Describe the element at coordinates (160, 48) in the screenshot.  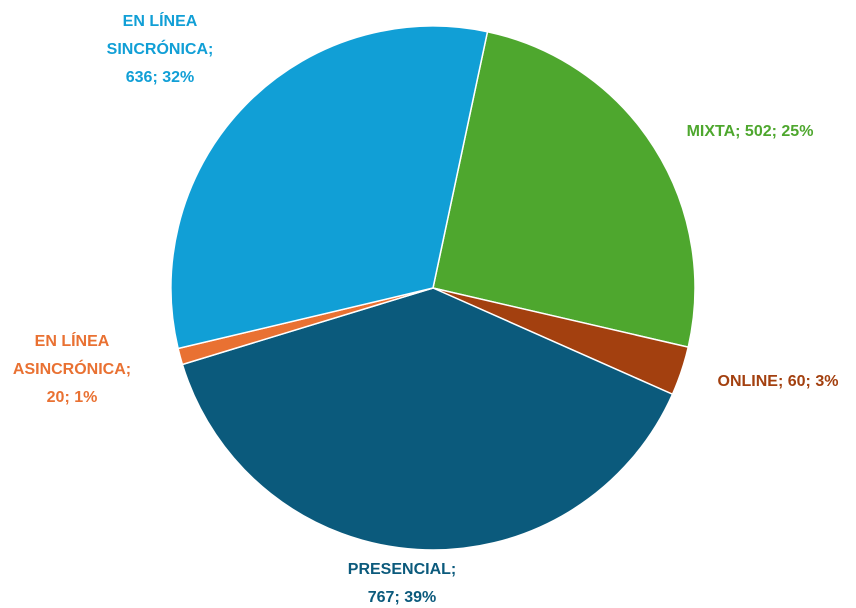
I see `data-label: SINCRÓNICA;` at that location.